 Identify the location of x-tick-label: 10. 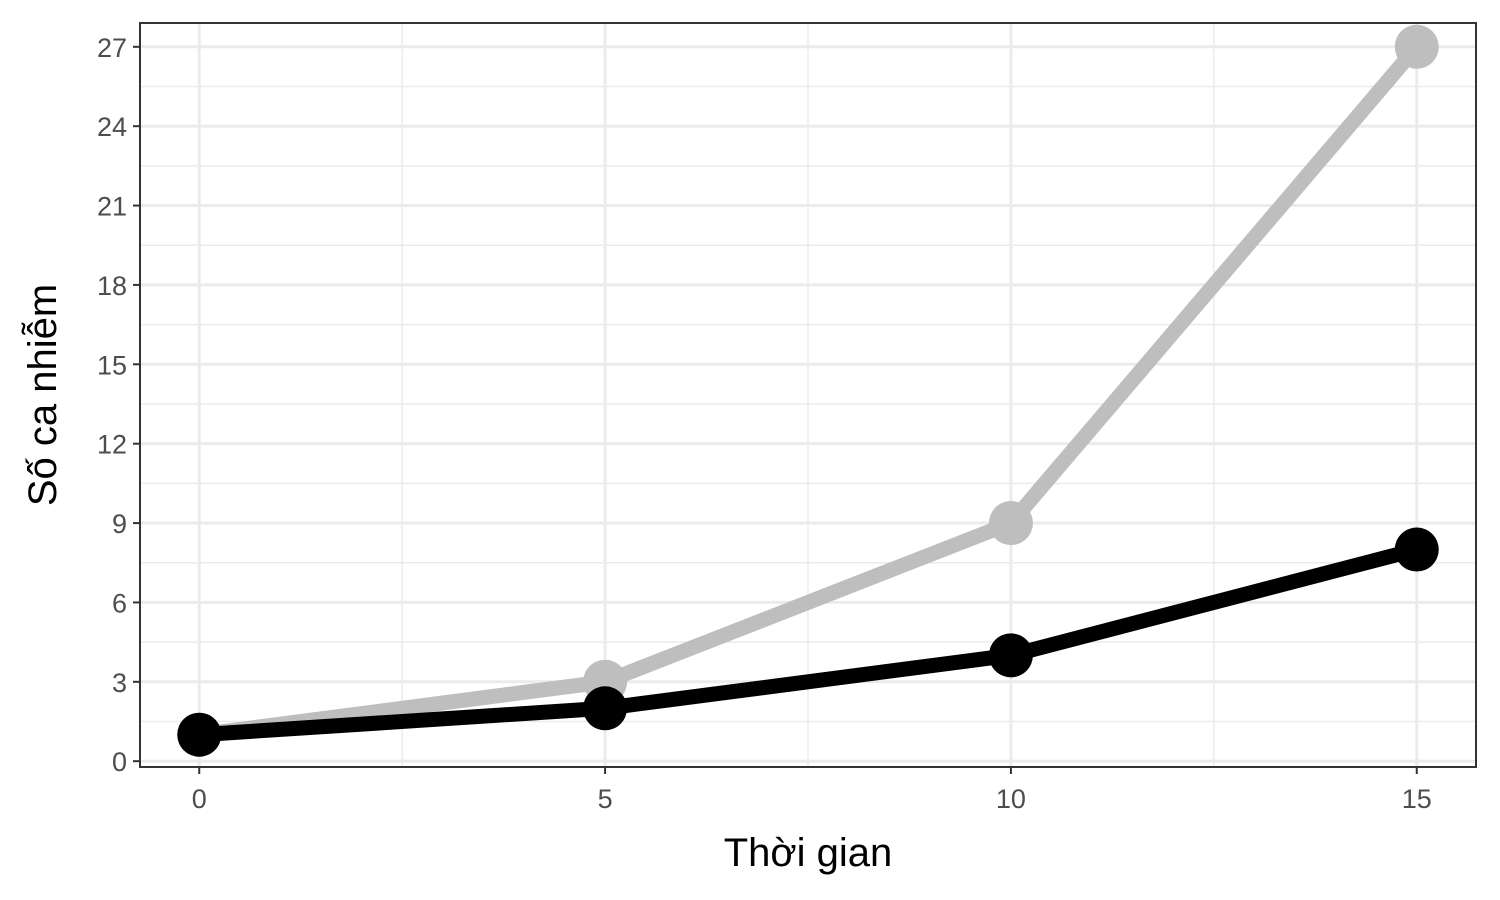
(1011, 799).